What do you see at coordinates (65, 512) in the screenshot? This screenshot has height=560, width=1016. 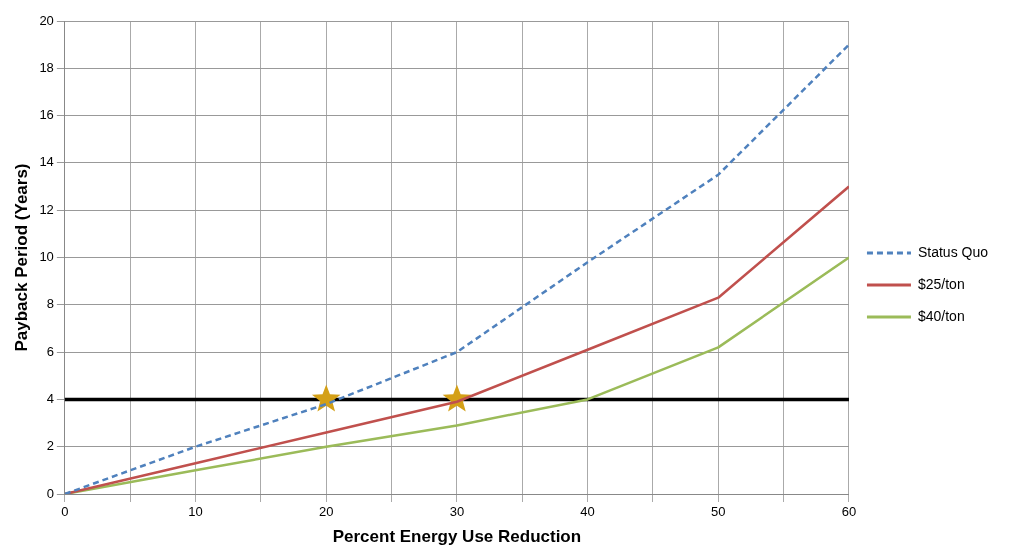 I see `x-tick-label: 0` at bounding box center [65, 512].